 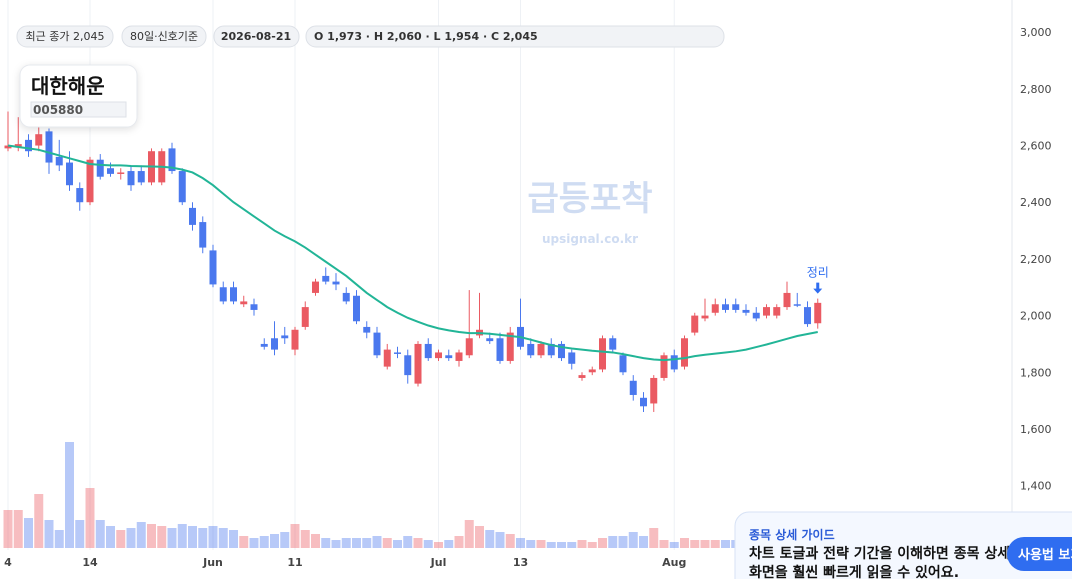 What do you see at coordinates (674, 562) in the screenshot?
I see `x-tick-label: Aug` at bounding box center [674, 562].